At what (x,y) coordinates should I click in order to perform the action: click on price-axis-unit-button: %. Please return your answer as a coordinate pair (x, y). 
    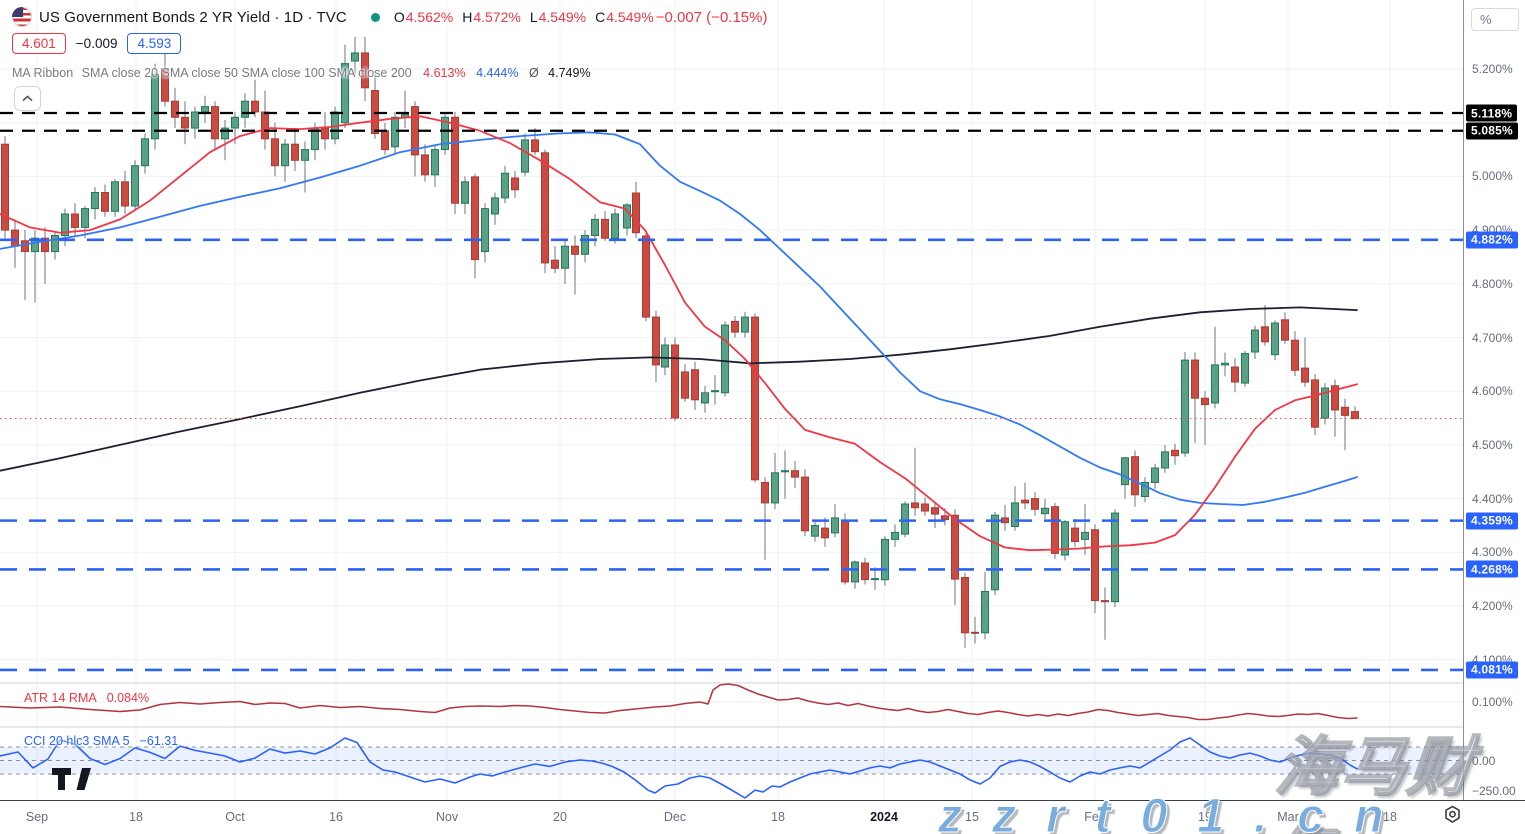
    Looking at the image, I should click on (1495, 19).